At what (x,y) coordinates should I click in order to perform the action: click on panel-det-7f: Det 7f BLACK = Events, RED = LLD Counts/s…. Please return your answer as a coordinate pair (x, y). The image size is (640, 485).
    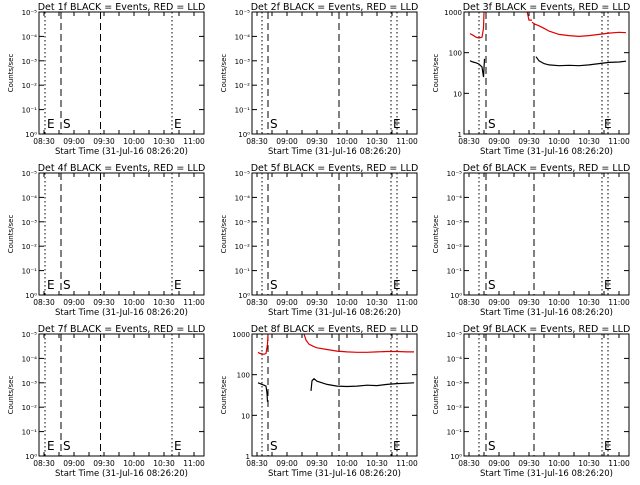
    Looking at the image, I should click on (106, 401).